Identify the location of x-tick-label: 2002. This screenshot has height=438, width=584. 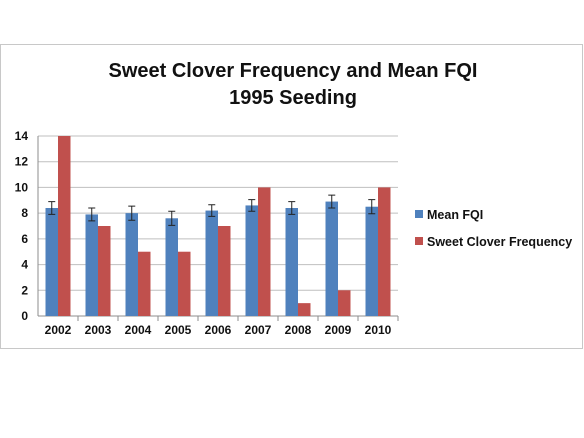
(58, 330).